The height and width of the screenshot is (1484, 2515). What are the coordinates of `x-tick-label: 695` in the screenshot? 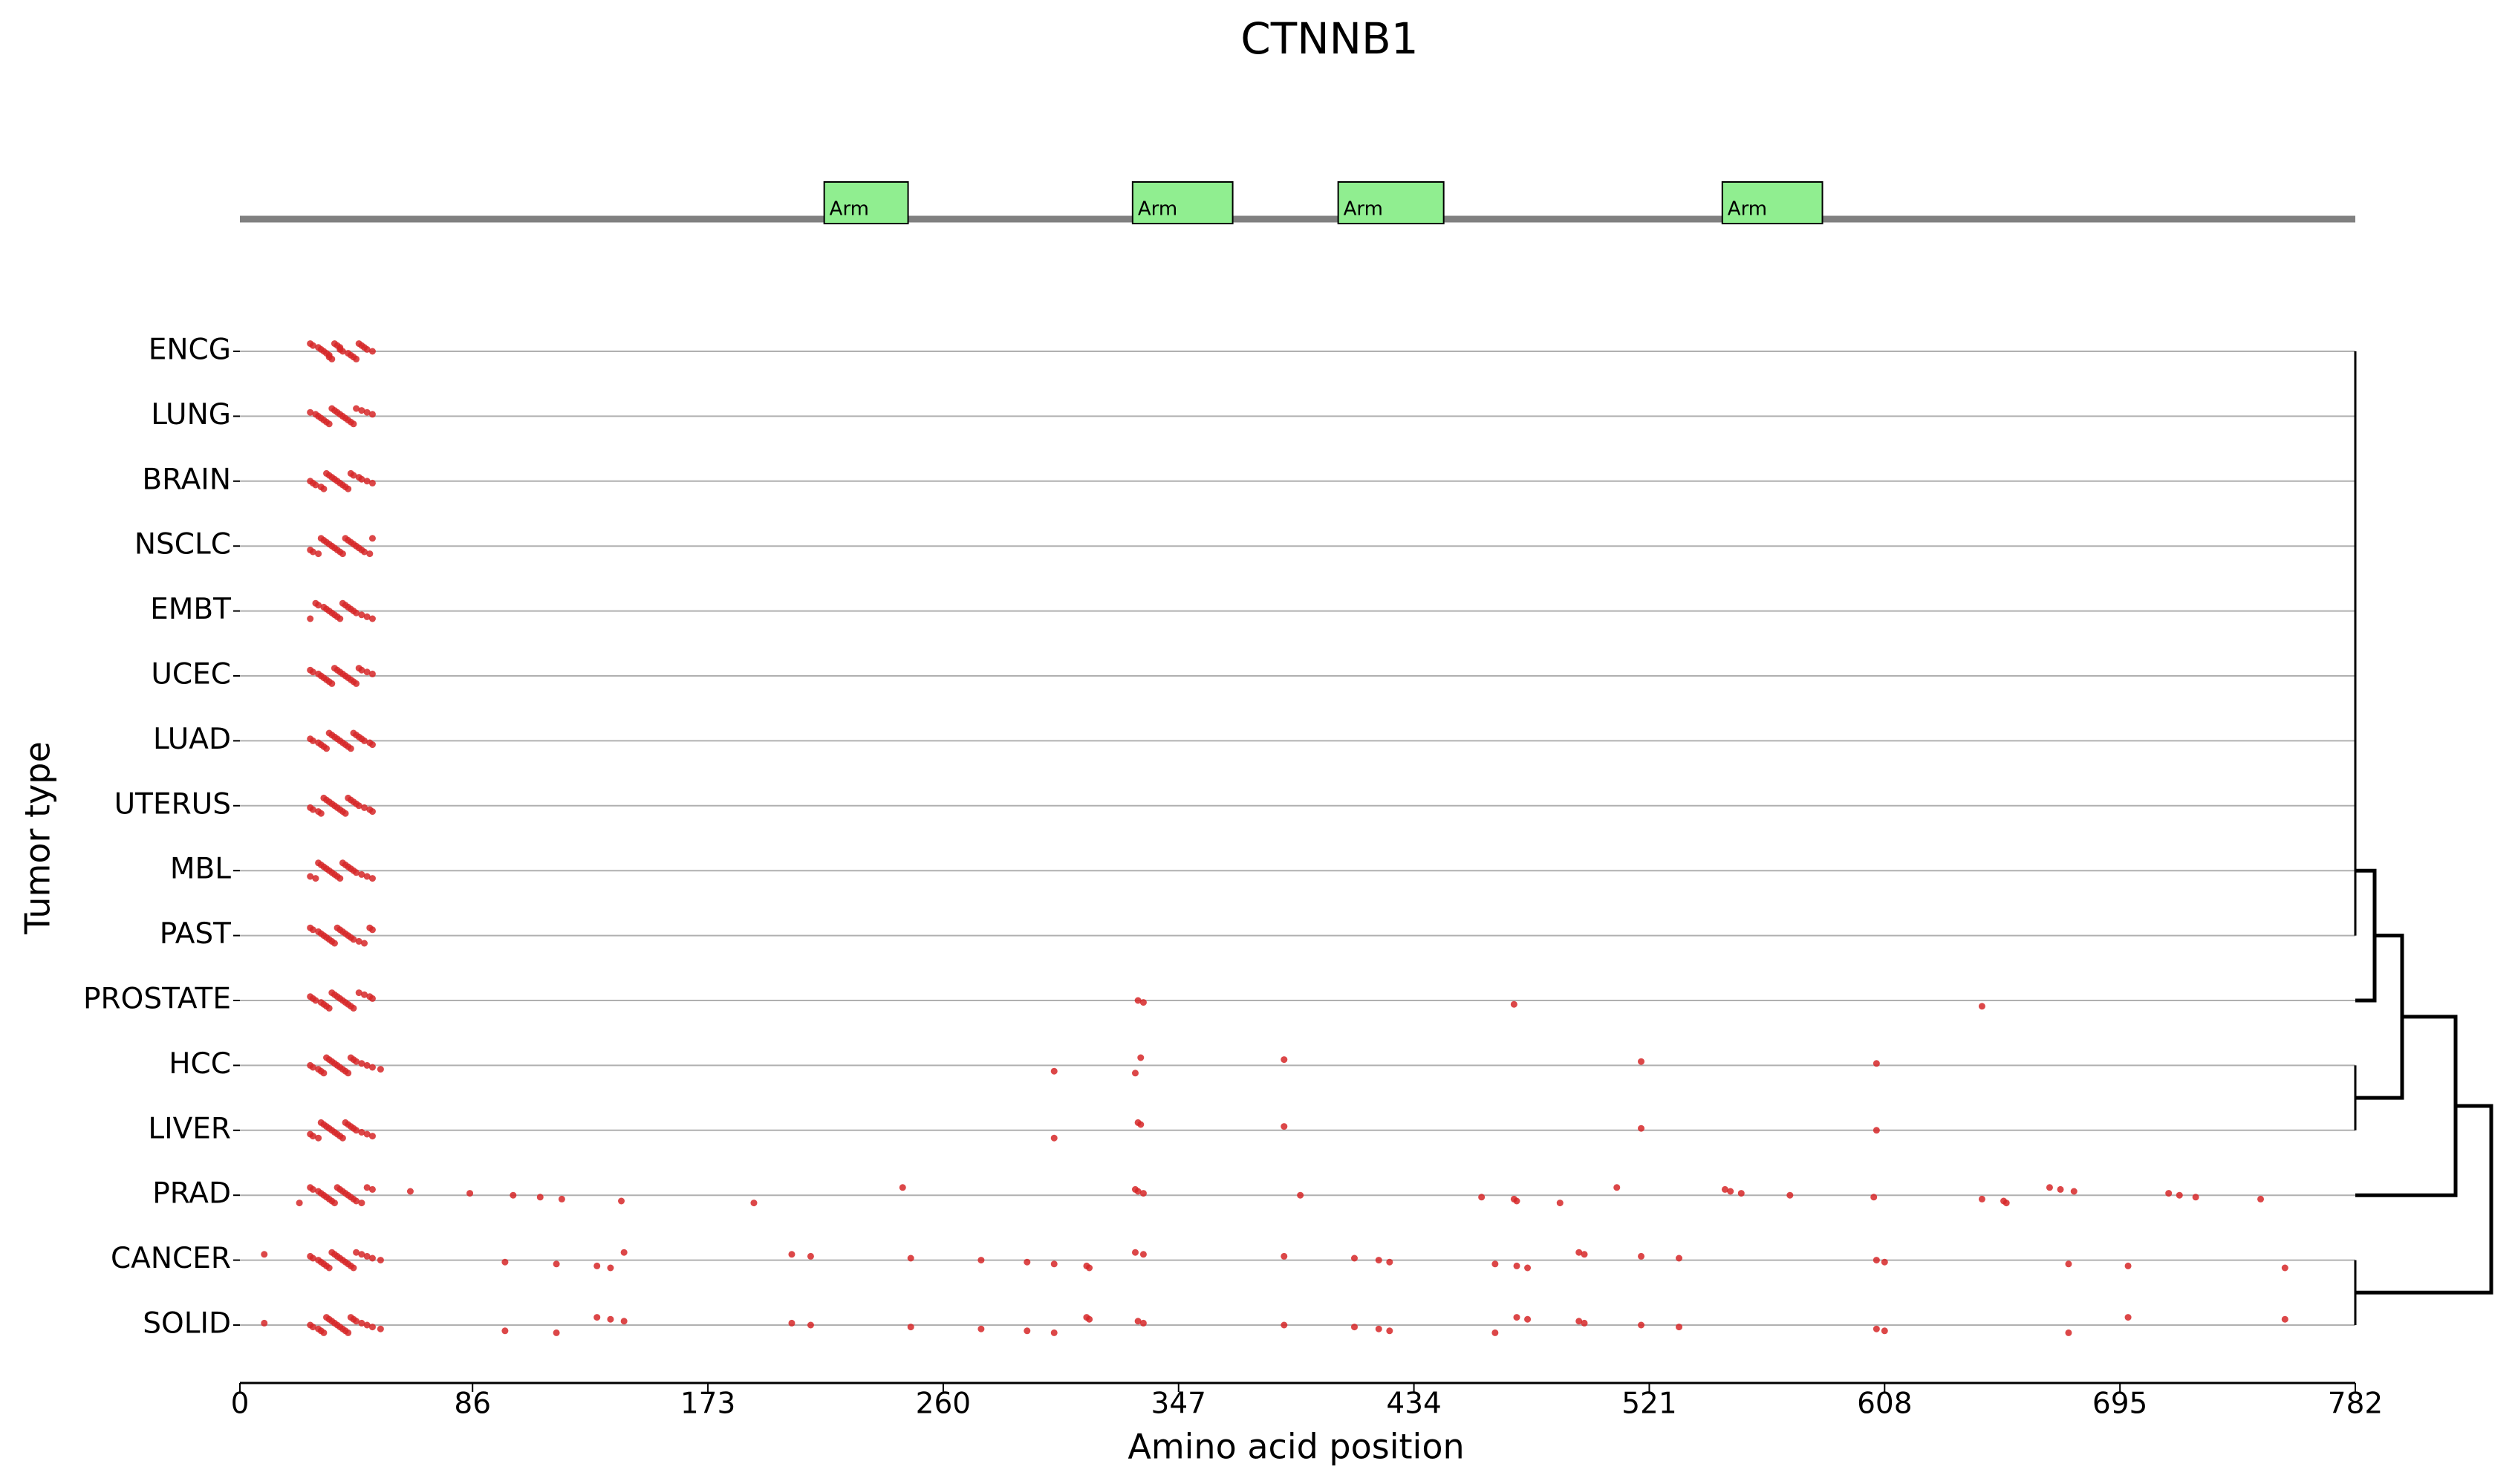 It's located at (2119, 1404).